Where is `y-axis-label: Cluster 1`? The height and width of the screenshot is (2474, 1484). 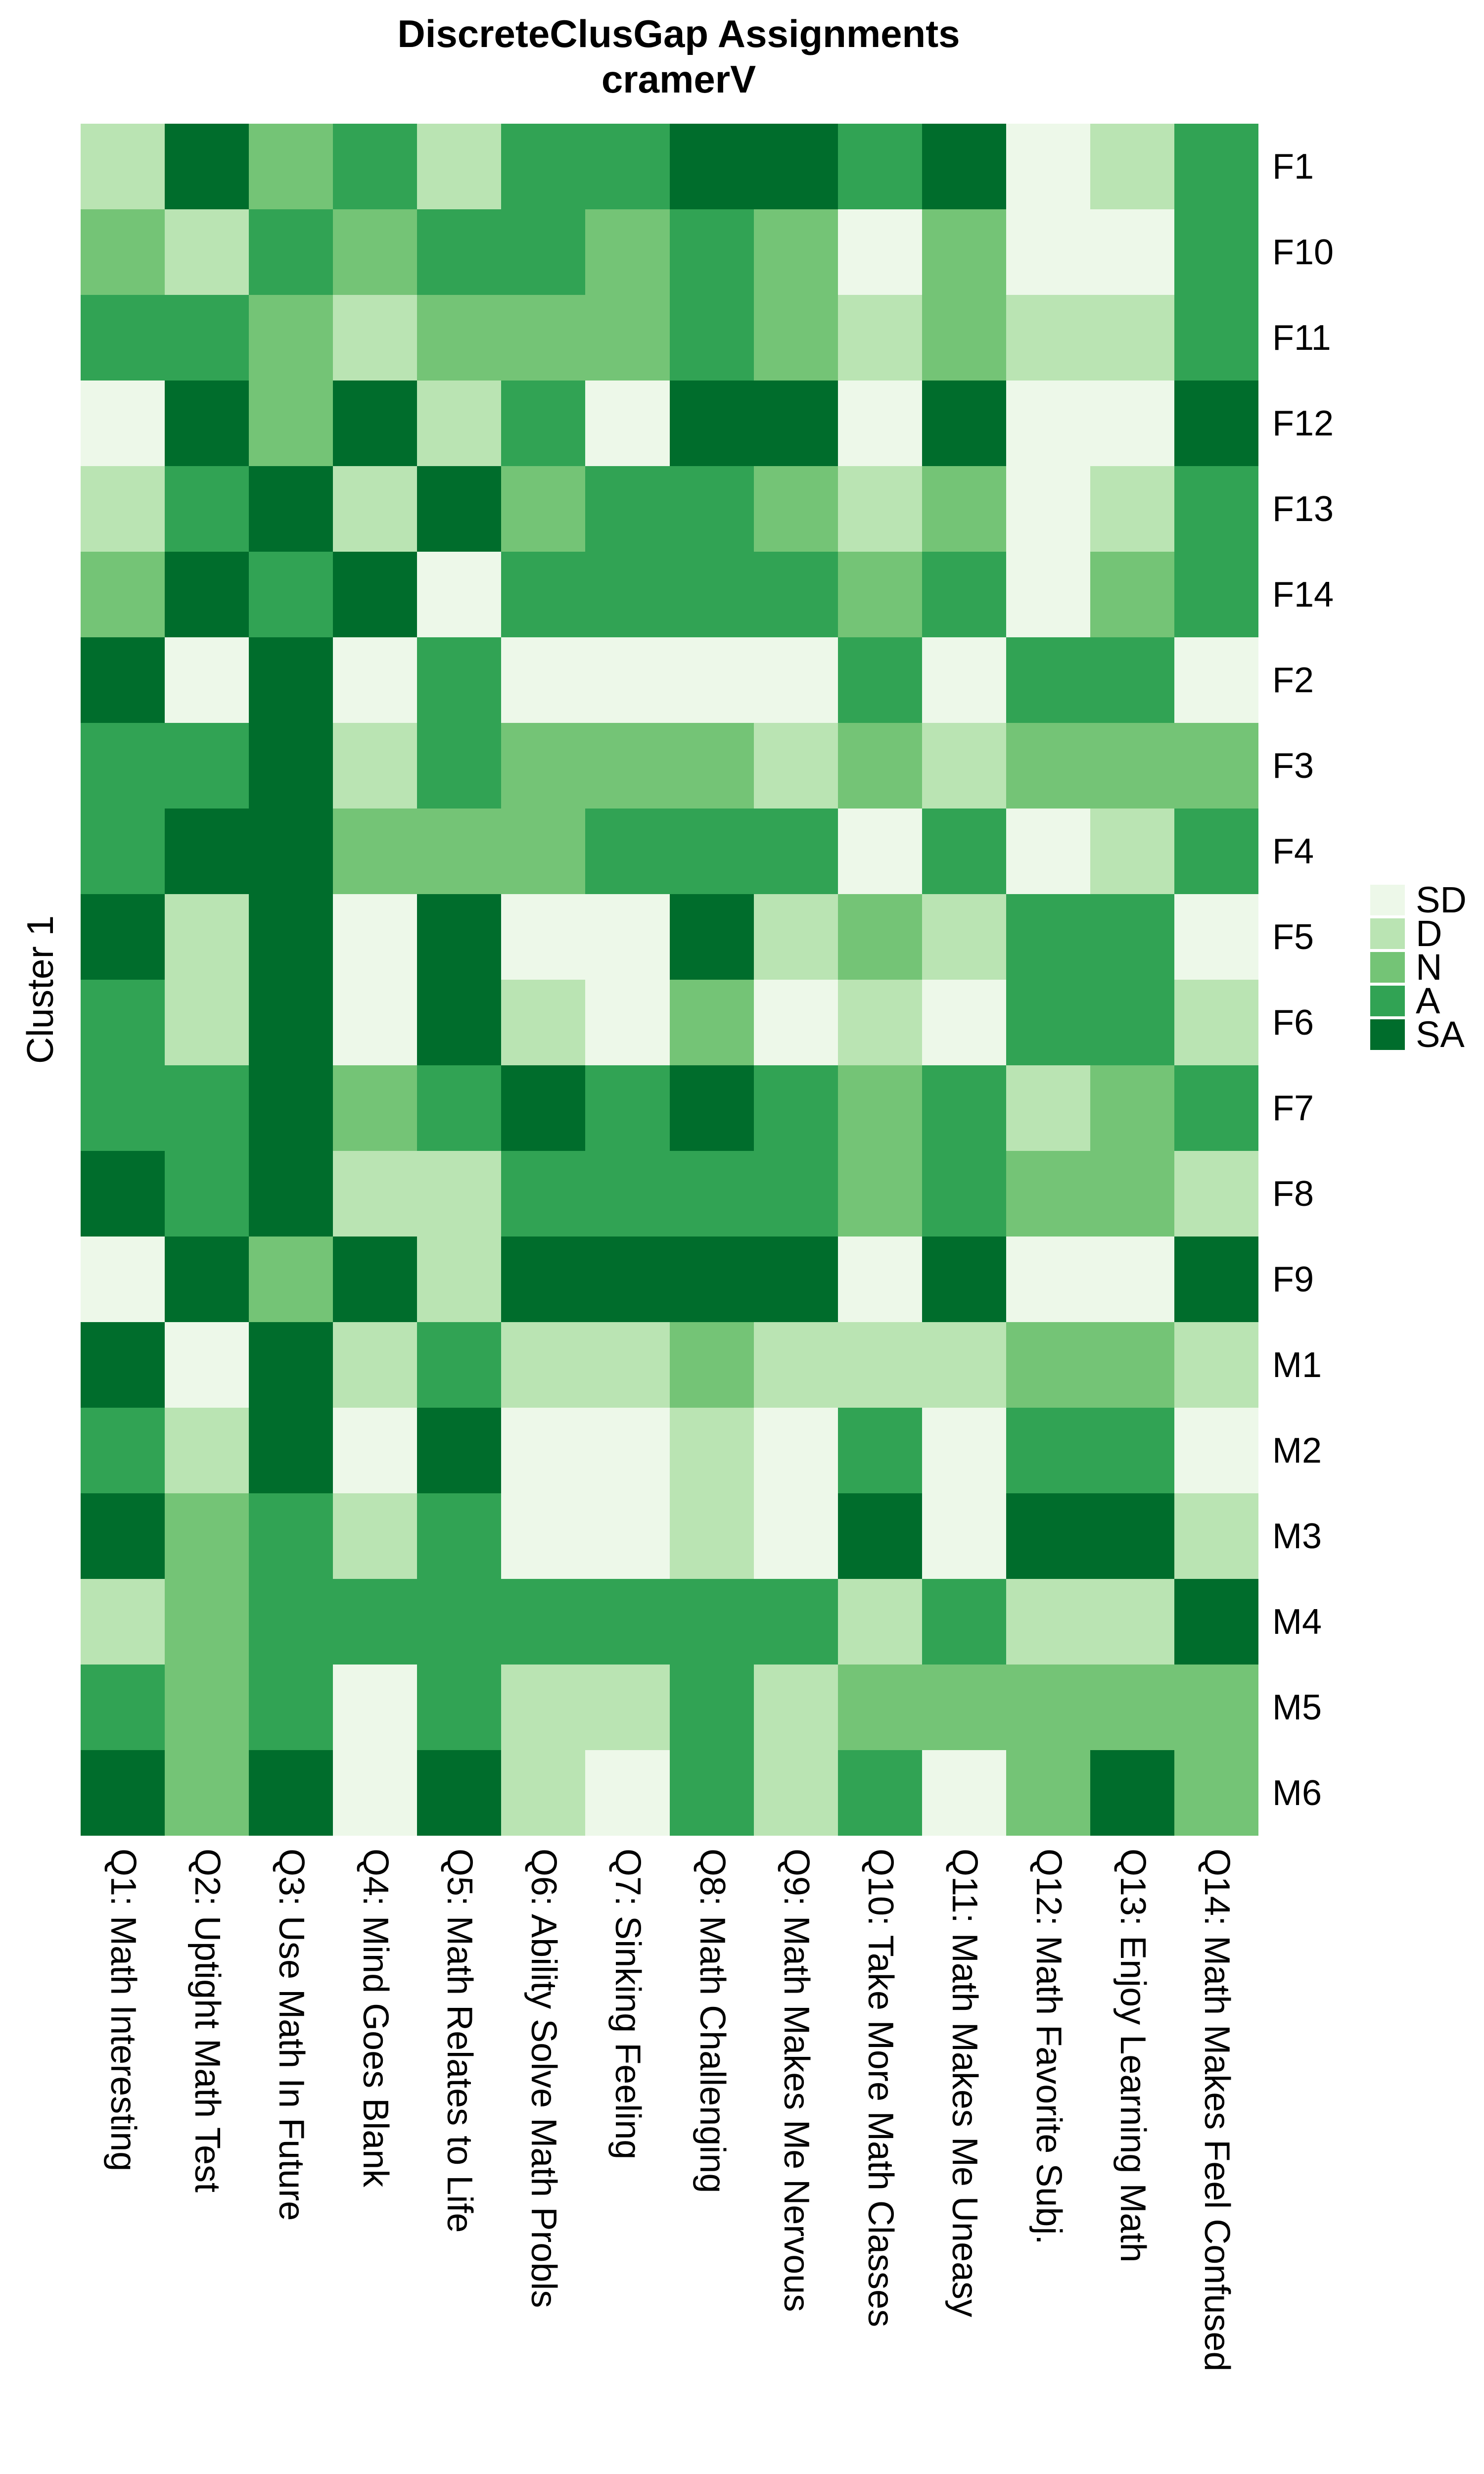 y-axis-label: Cluster 1 is located at coordinates (40, 989).